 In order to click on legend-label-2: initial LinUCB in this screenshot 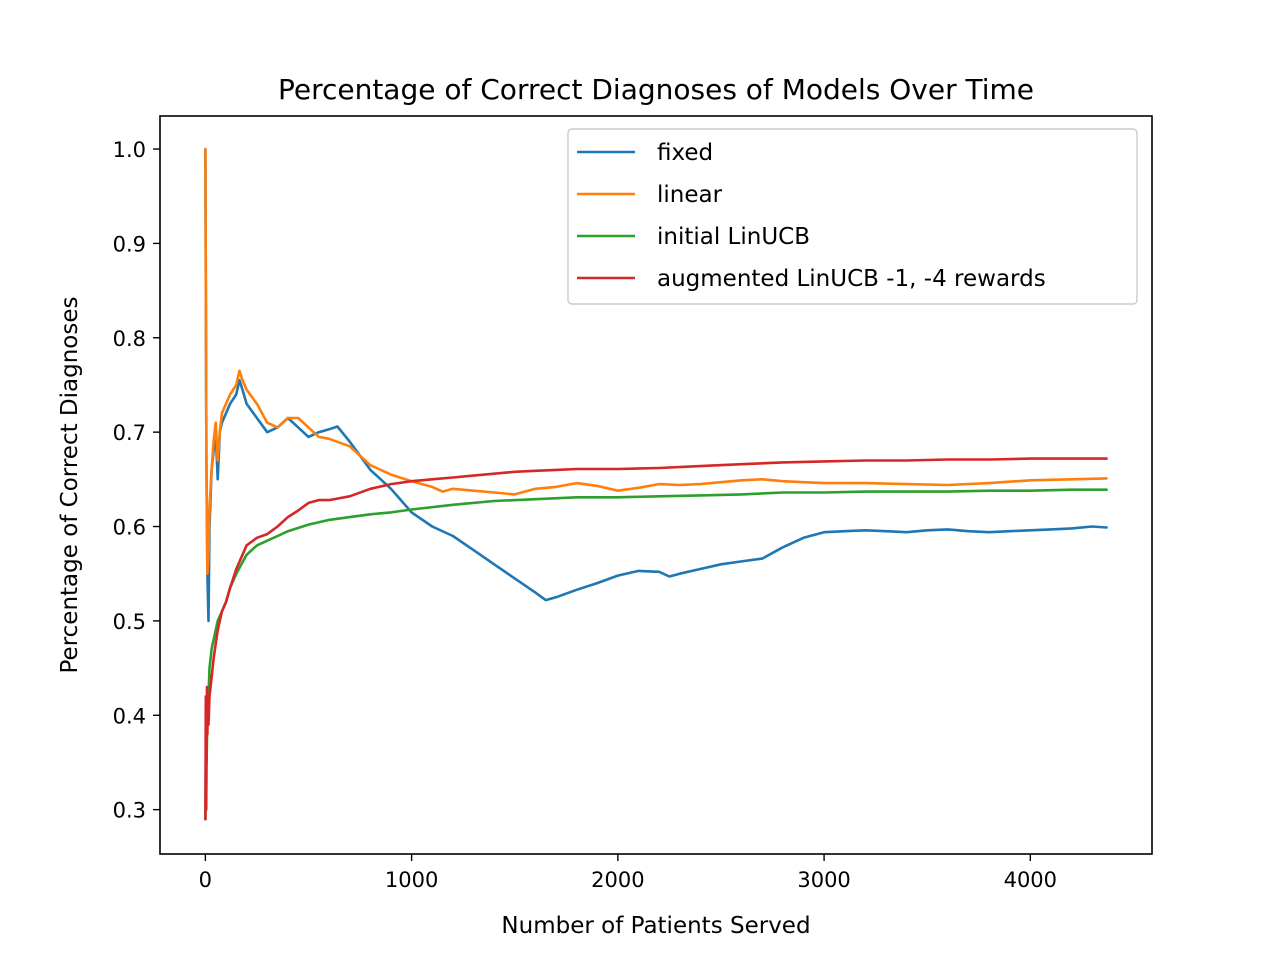, I will do `click(733, 237)`.